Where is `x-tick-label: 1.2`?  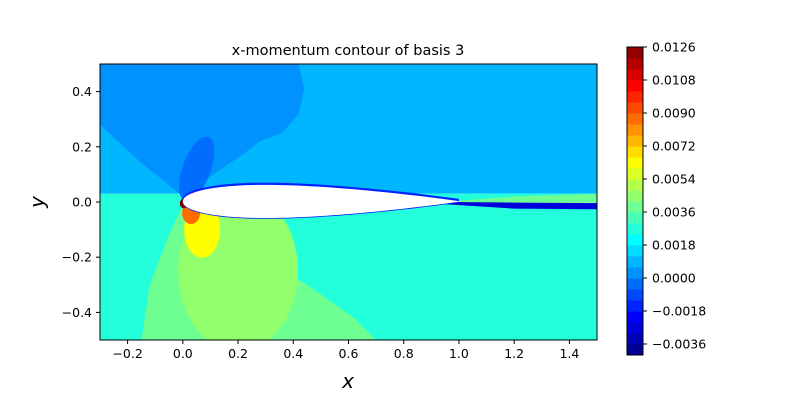 x-tick-label: 1.2 is located at coordinates (514, 353).